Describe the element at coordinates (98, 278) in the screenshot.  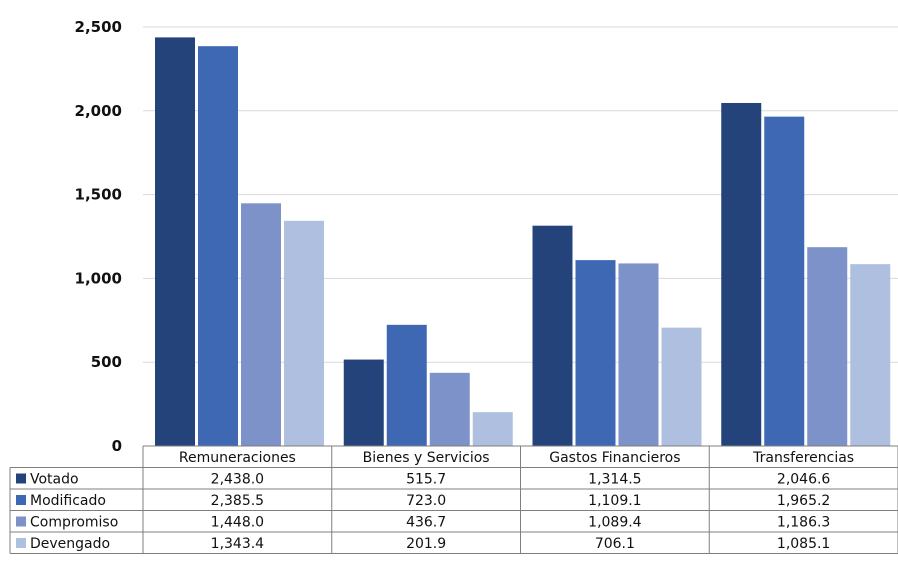
I see `y-tick-label: 1,000` at that location.